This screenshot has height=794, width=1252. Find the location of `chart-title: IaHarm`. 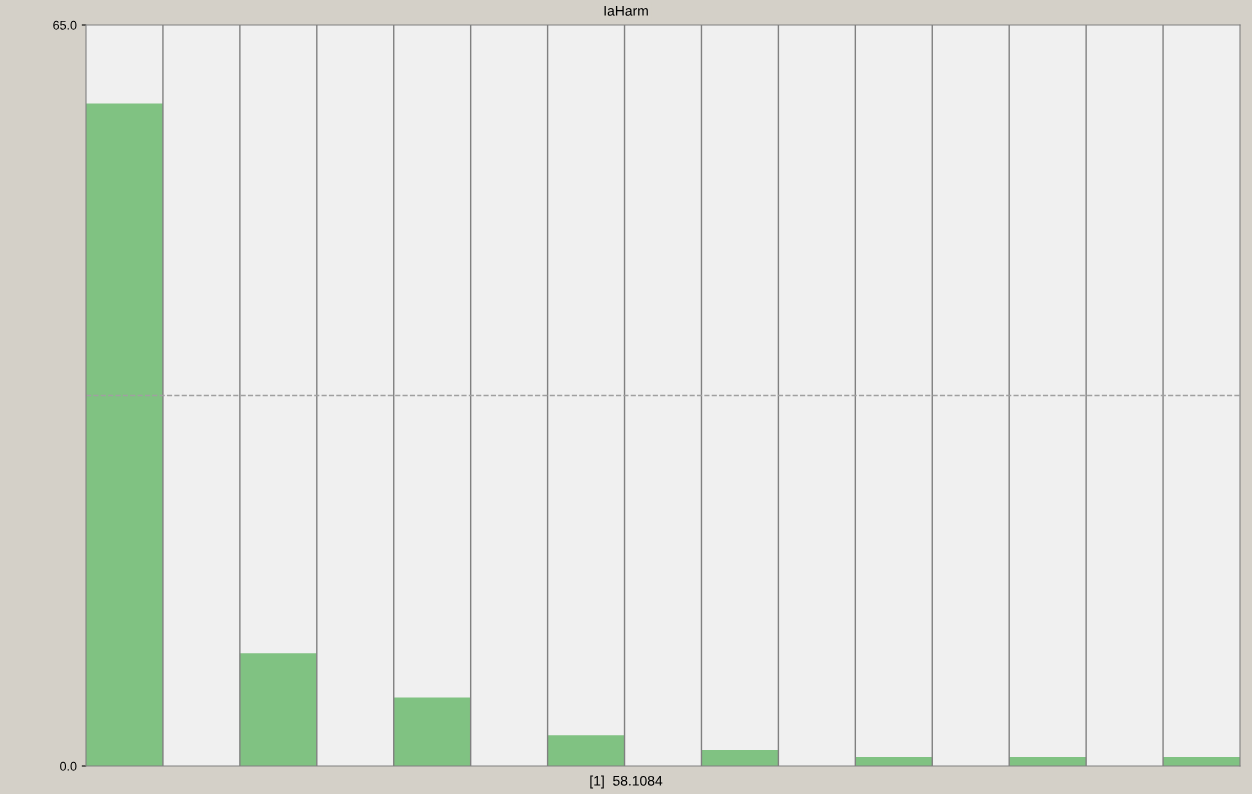

chart-title: IaHarm is located at coordinates (626, 11).